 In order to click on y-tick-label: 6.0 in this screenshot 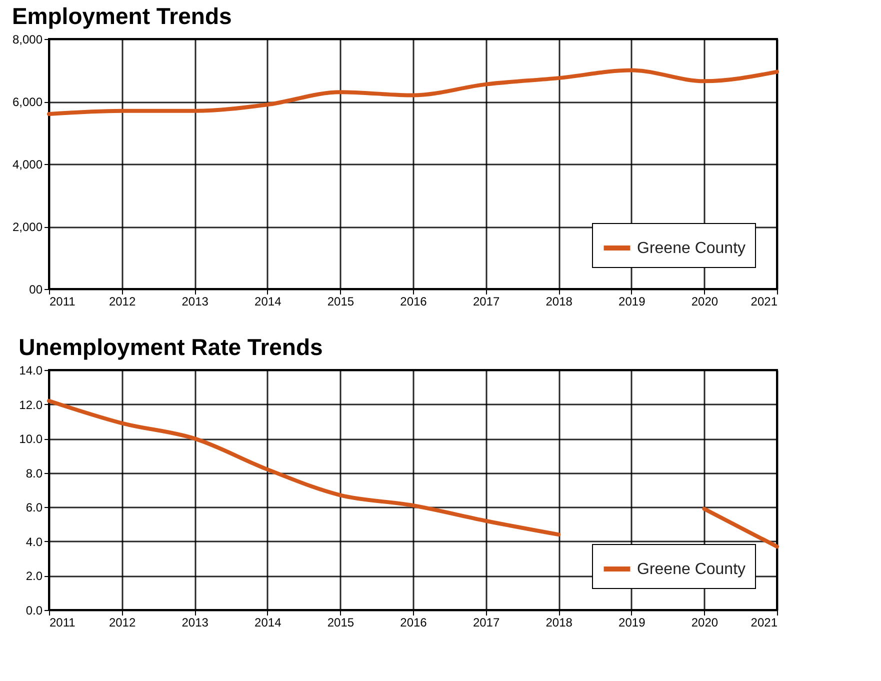, I will do `click(34, 507)`.